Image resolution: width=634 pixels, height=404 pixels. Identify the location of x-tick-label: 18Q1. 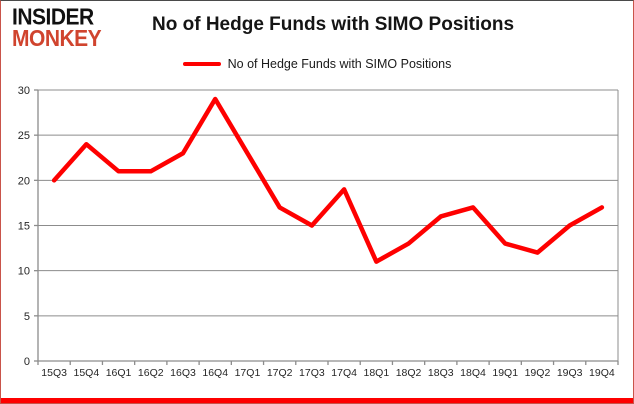
(376, 373).